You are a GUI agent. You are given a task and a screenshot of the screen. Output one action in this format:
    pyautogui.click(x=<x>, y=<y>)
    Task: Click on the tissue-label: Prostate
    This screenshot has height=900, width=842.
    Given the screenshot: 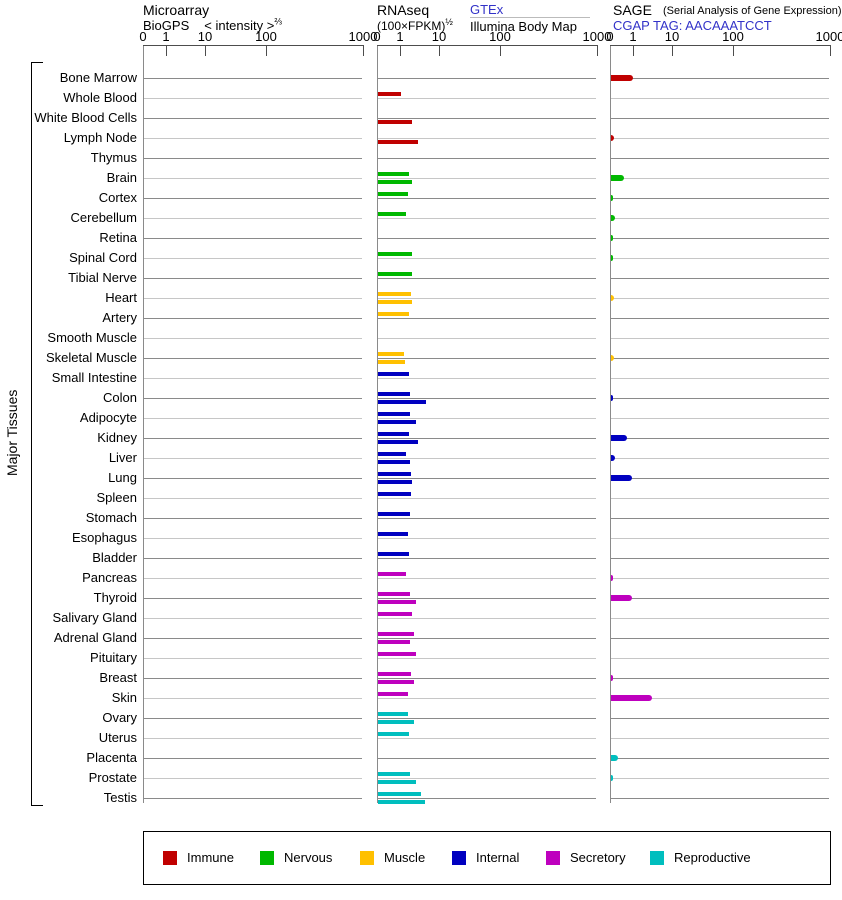 What is the action you would take?
    pyautogui.click(x=112, y=777)
    